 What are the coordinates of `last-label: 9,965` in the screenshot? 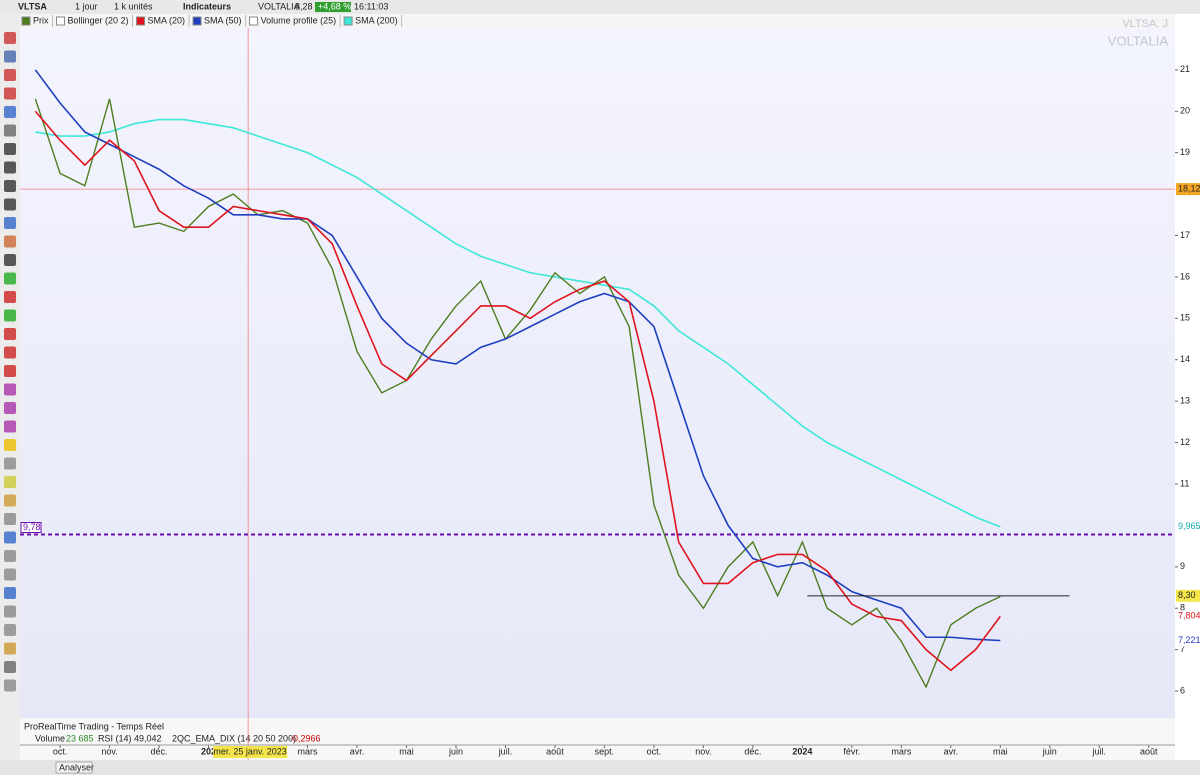 It's located at (1189, 526).